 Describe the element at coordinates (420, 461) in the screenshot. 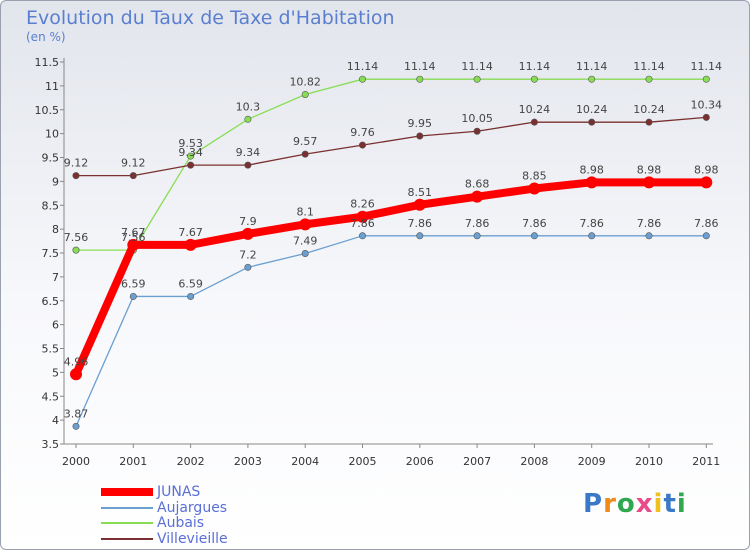

I see `x-tick-label: 2006` at that location.